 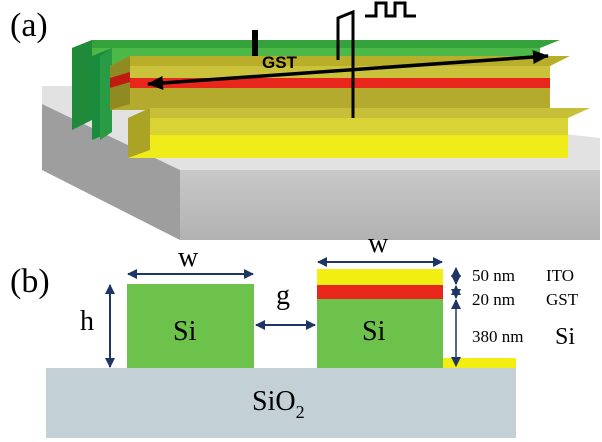 I want to click on right-core-label: Si, so click(x=374, y=331).